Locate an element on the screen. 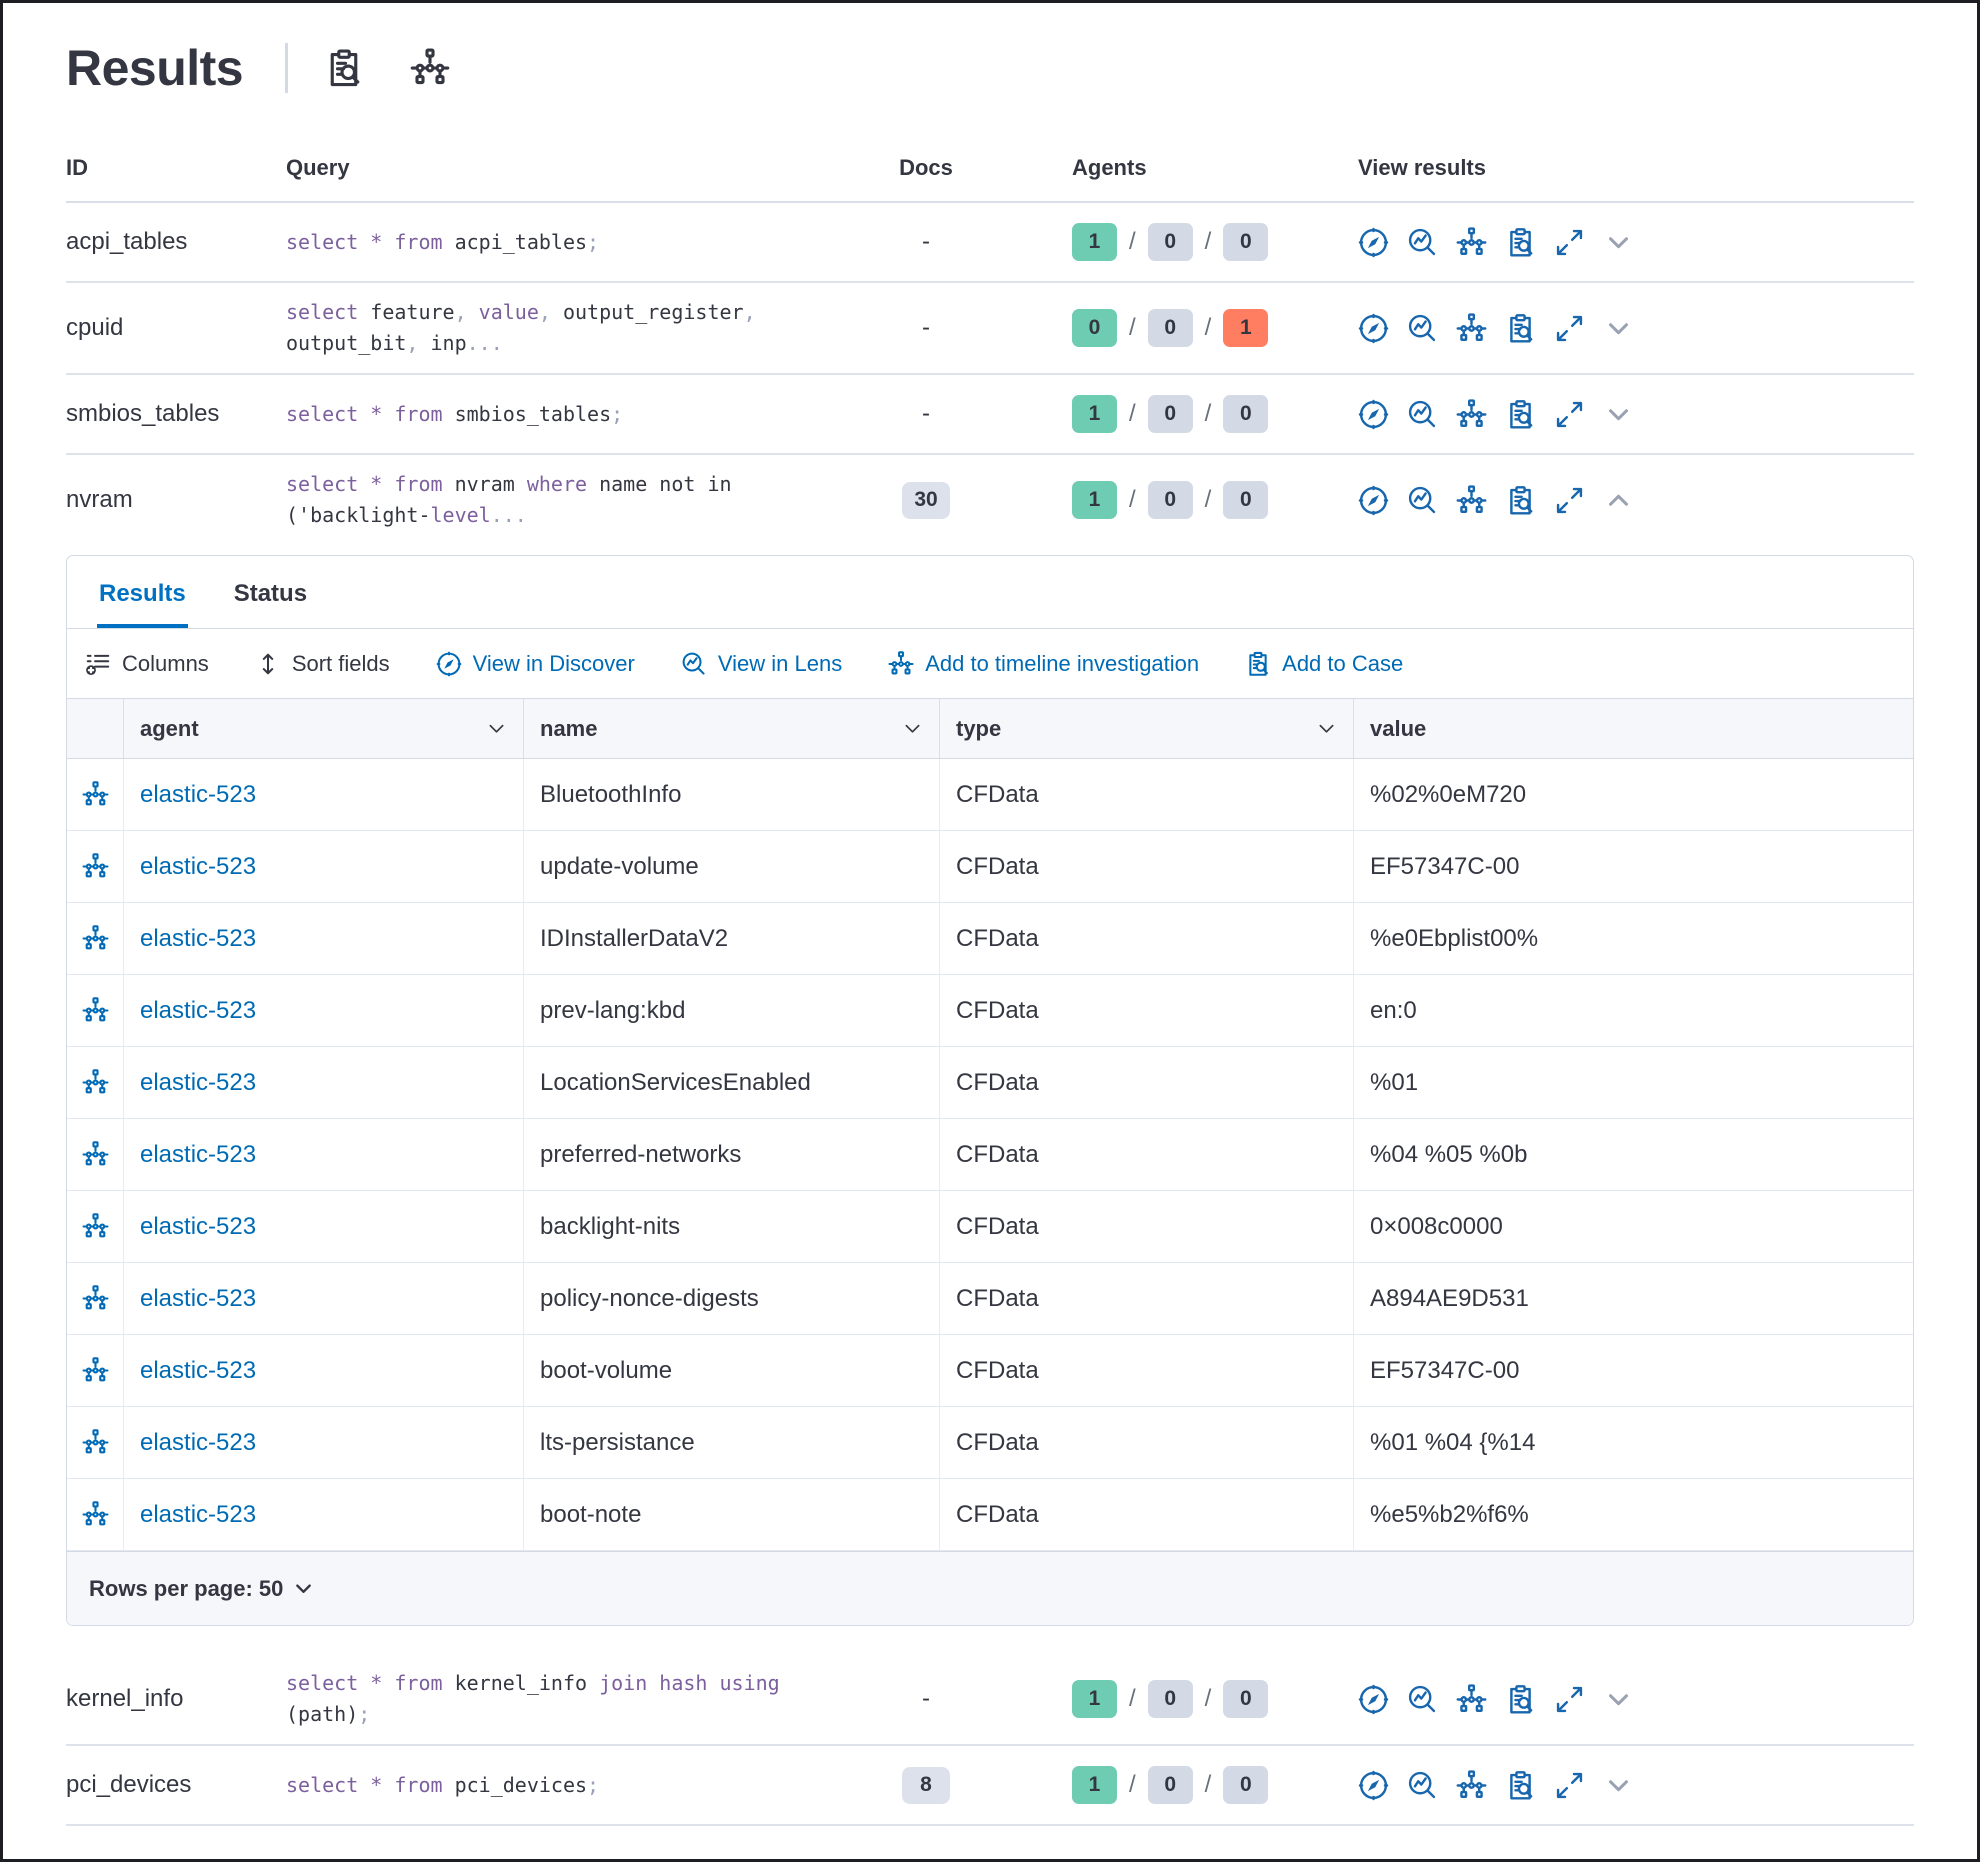 The height and width of the screenshot is (1862, 1980). rows-per-page-button: Rows per page: 50 is located at coordinates (186, 1588).